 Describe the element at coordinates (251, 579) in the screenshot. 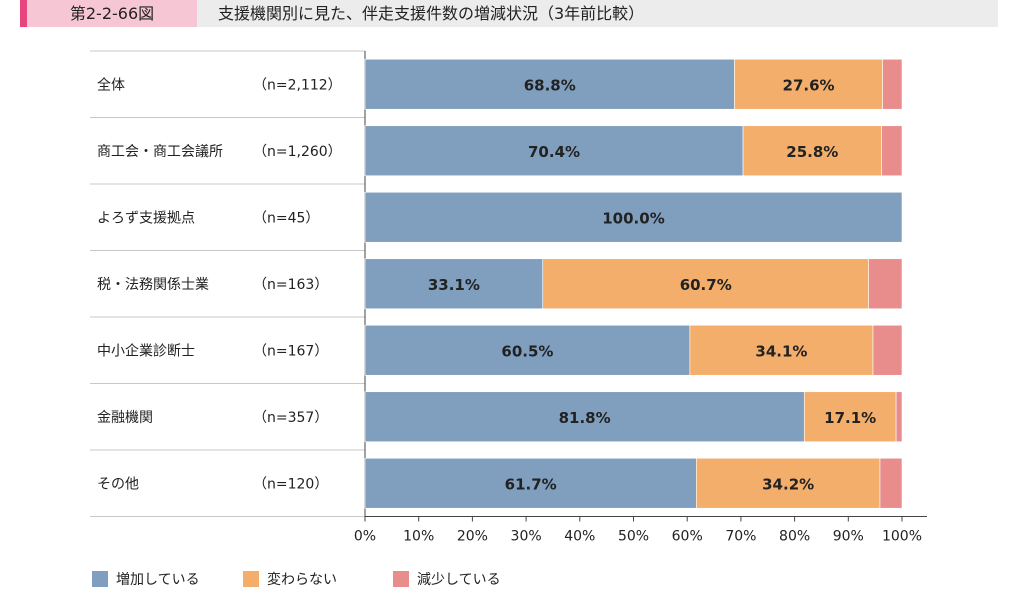

I see `legend-swatch-unchanged` at that location.